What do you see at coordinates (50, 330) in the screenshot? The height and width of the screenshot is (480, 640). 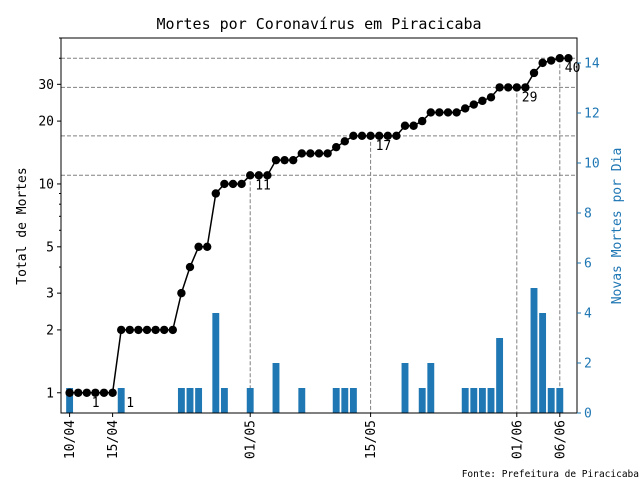 I see `left-tick-label: 2` at bounding box center [50, 330].